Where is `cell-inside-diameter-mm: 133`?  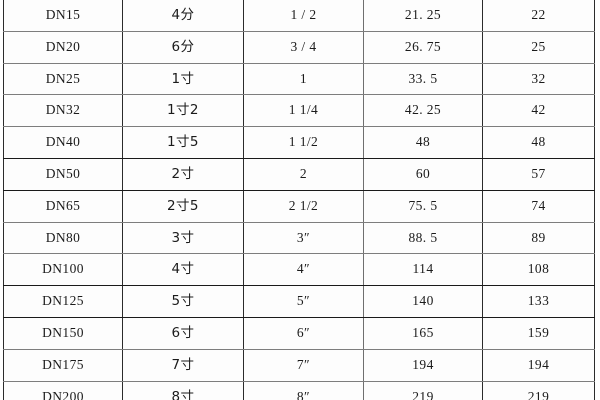
cell-inside-diameter-mm: 133 is located at coordinates (538, 301).